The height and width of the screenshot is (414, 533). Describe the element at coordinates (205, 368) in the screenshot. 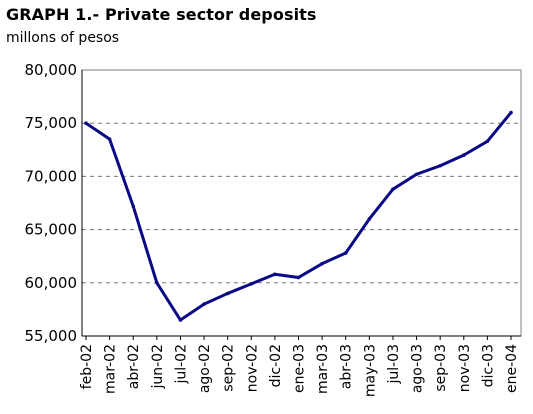

I see `x-tick-label: ago-02` at that location.